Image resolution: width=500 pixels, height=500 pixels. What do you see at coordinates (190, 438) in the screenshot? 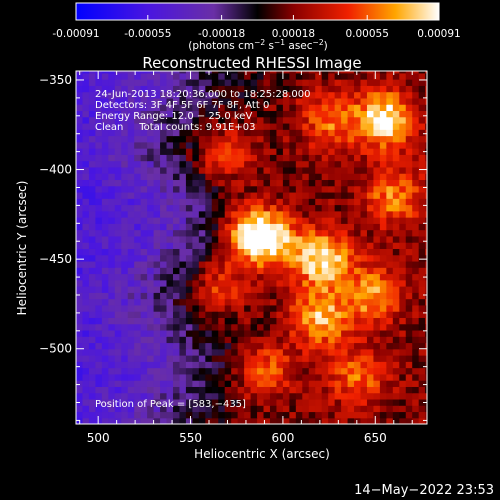
I see `x-tick-label: 550` at bounding box center [190, 438].